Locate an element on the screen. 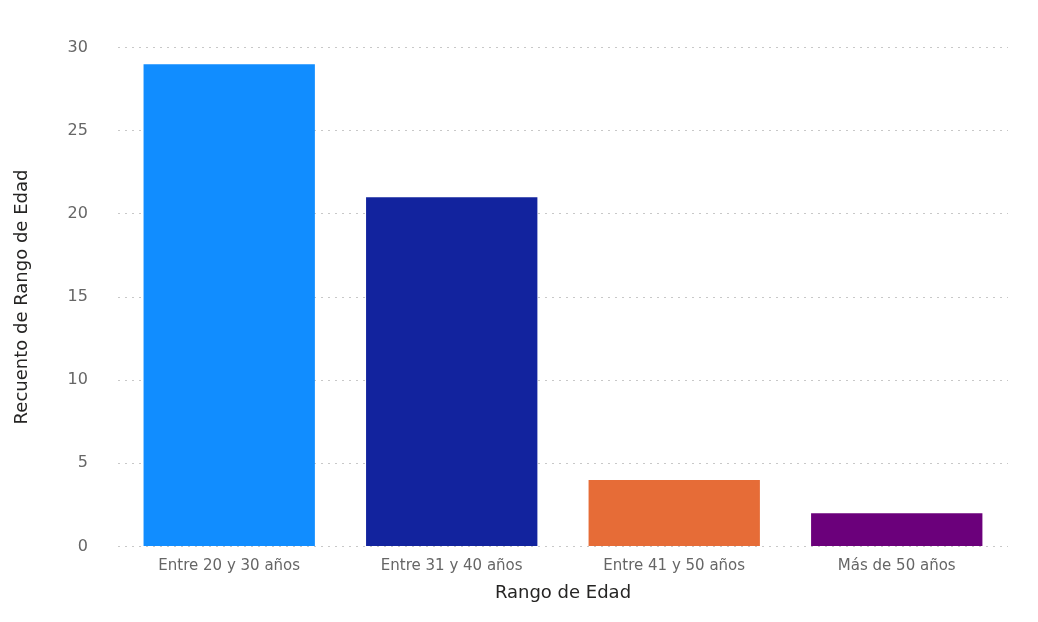 This screenshot has height=622, width=1038. y-tick-label: 10 is located at coordinates (77, 379).